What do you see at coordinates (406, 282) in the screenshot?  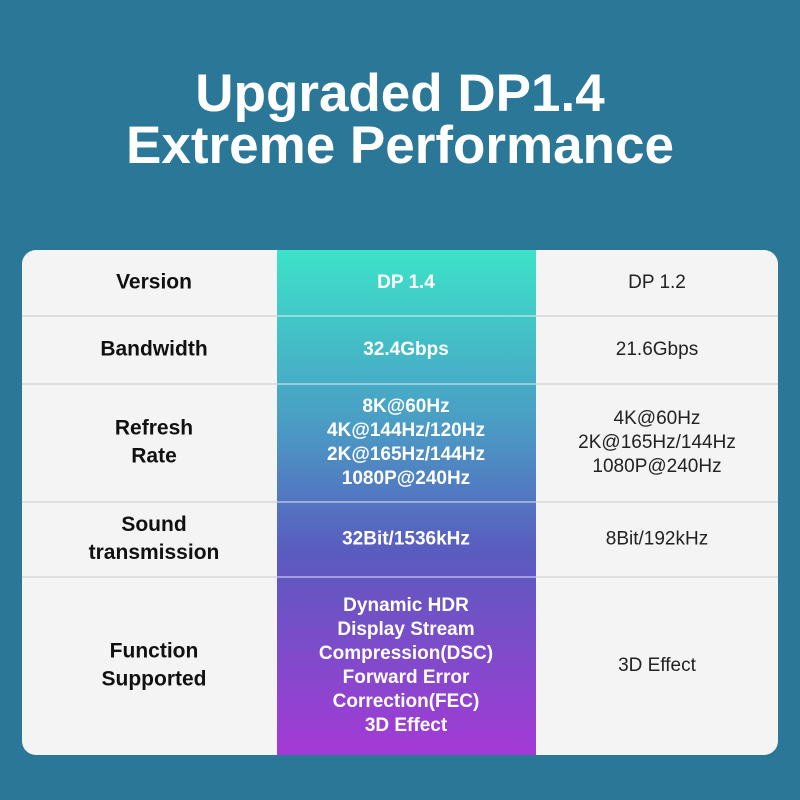 I see `cell-text: DP 1.4` at bounding box center [406, 282].